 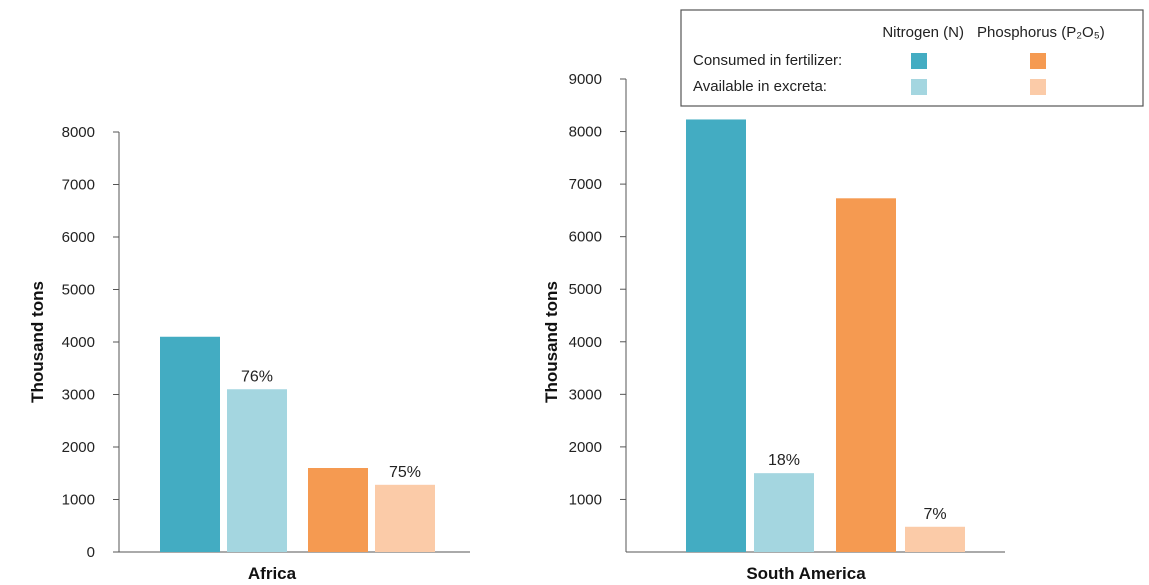 What do you see at coordinates (923, 32) in the screenshot?
I see `legend-header-nitrogen: Nitrogen (N)` at bounding box center [923, 32].